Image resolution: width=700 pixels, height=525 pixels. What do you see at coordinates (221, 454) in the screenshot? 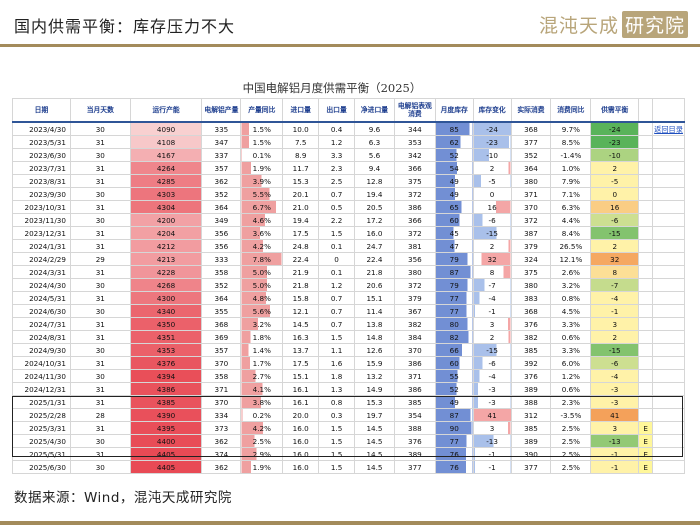
I see `table-cell: 374` at bounding box center [221, 454].